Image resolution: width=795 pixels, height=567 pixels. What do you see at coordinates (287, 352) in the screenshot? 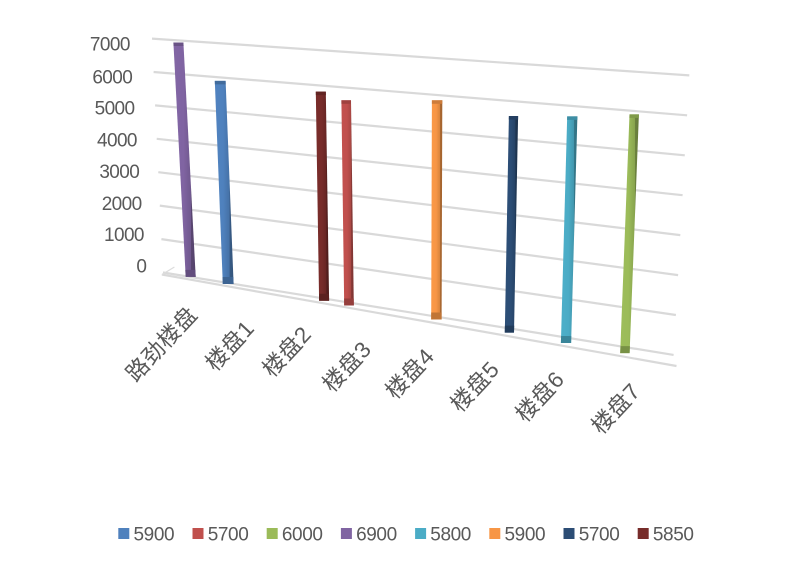
I see `svg-text: 楼盘2` at bounding box center [287, 352].